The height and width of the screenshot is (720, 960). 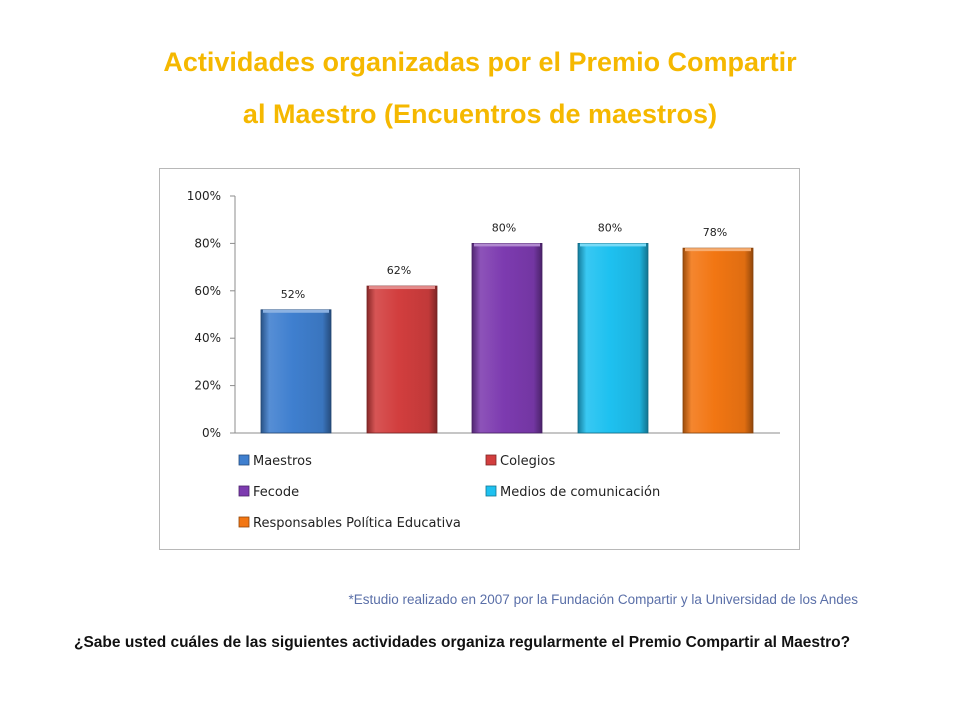 I want to click on legend-label: Fecode, so click(x=276, y=492).